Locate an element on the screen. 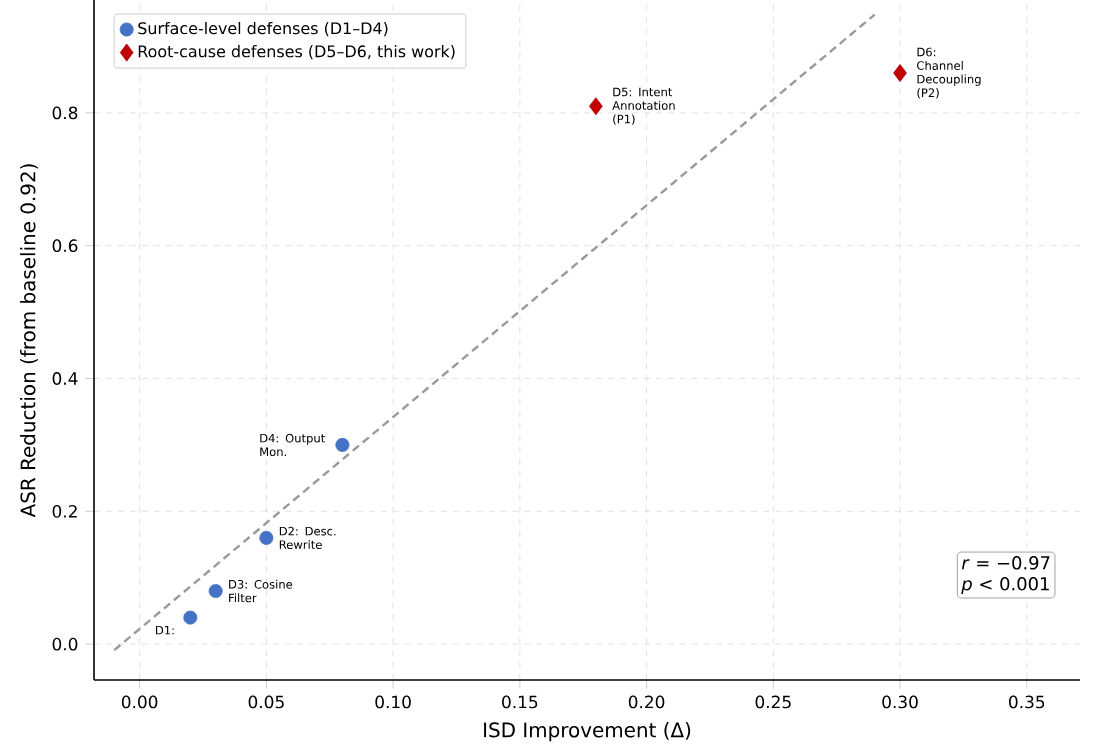  x-tick-label: 0.10 is located at coordinates (393, 702).